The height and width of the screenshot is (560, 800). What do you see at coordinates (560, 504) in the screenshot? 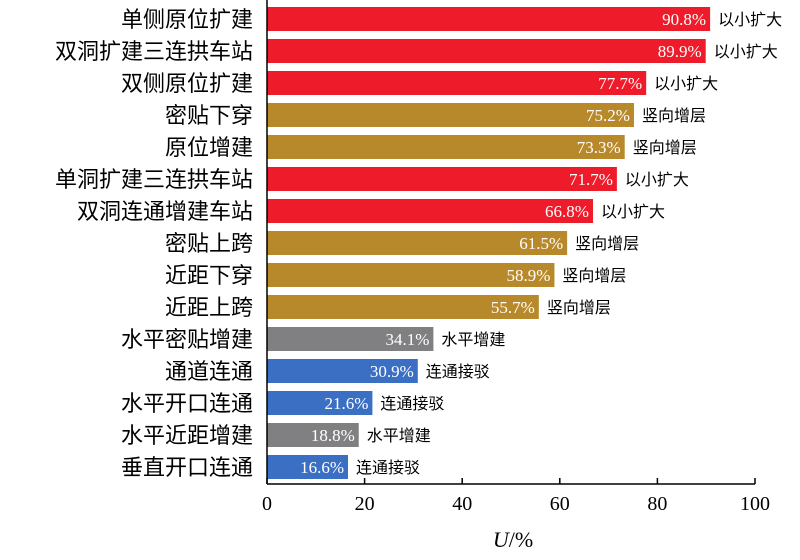
I see `x-tick-label: 60` at bounding box center [560, 504].